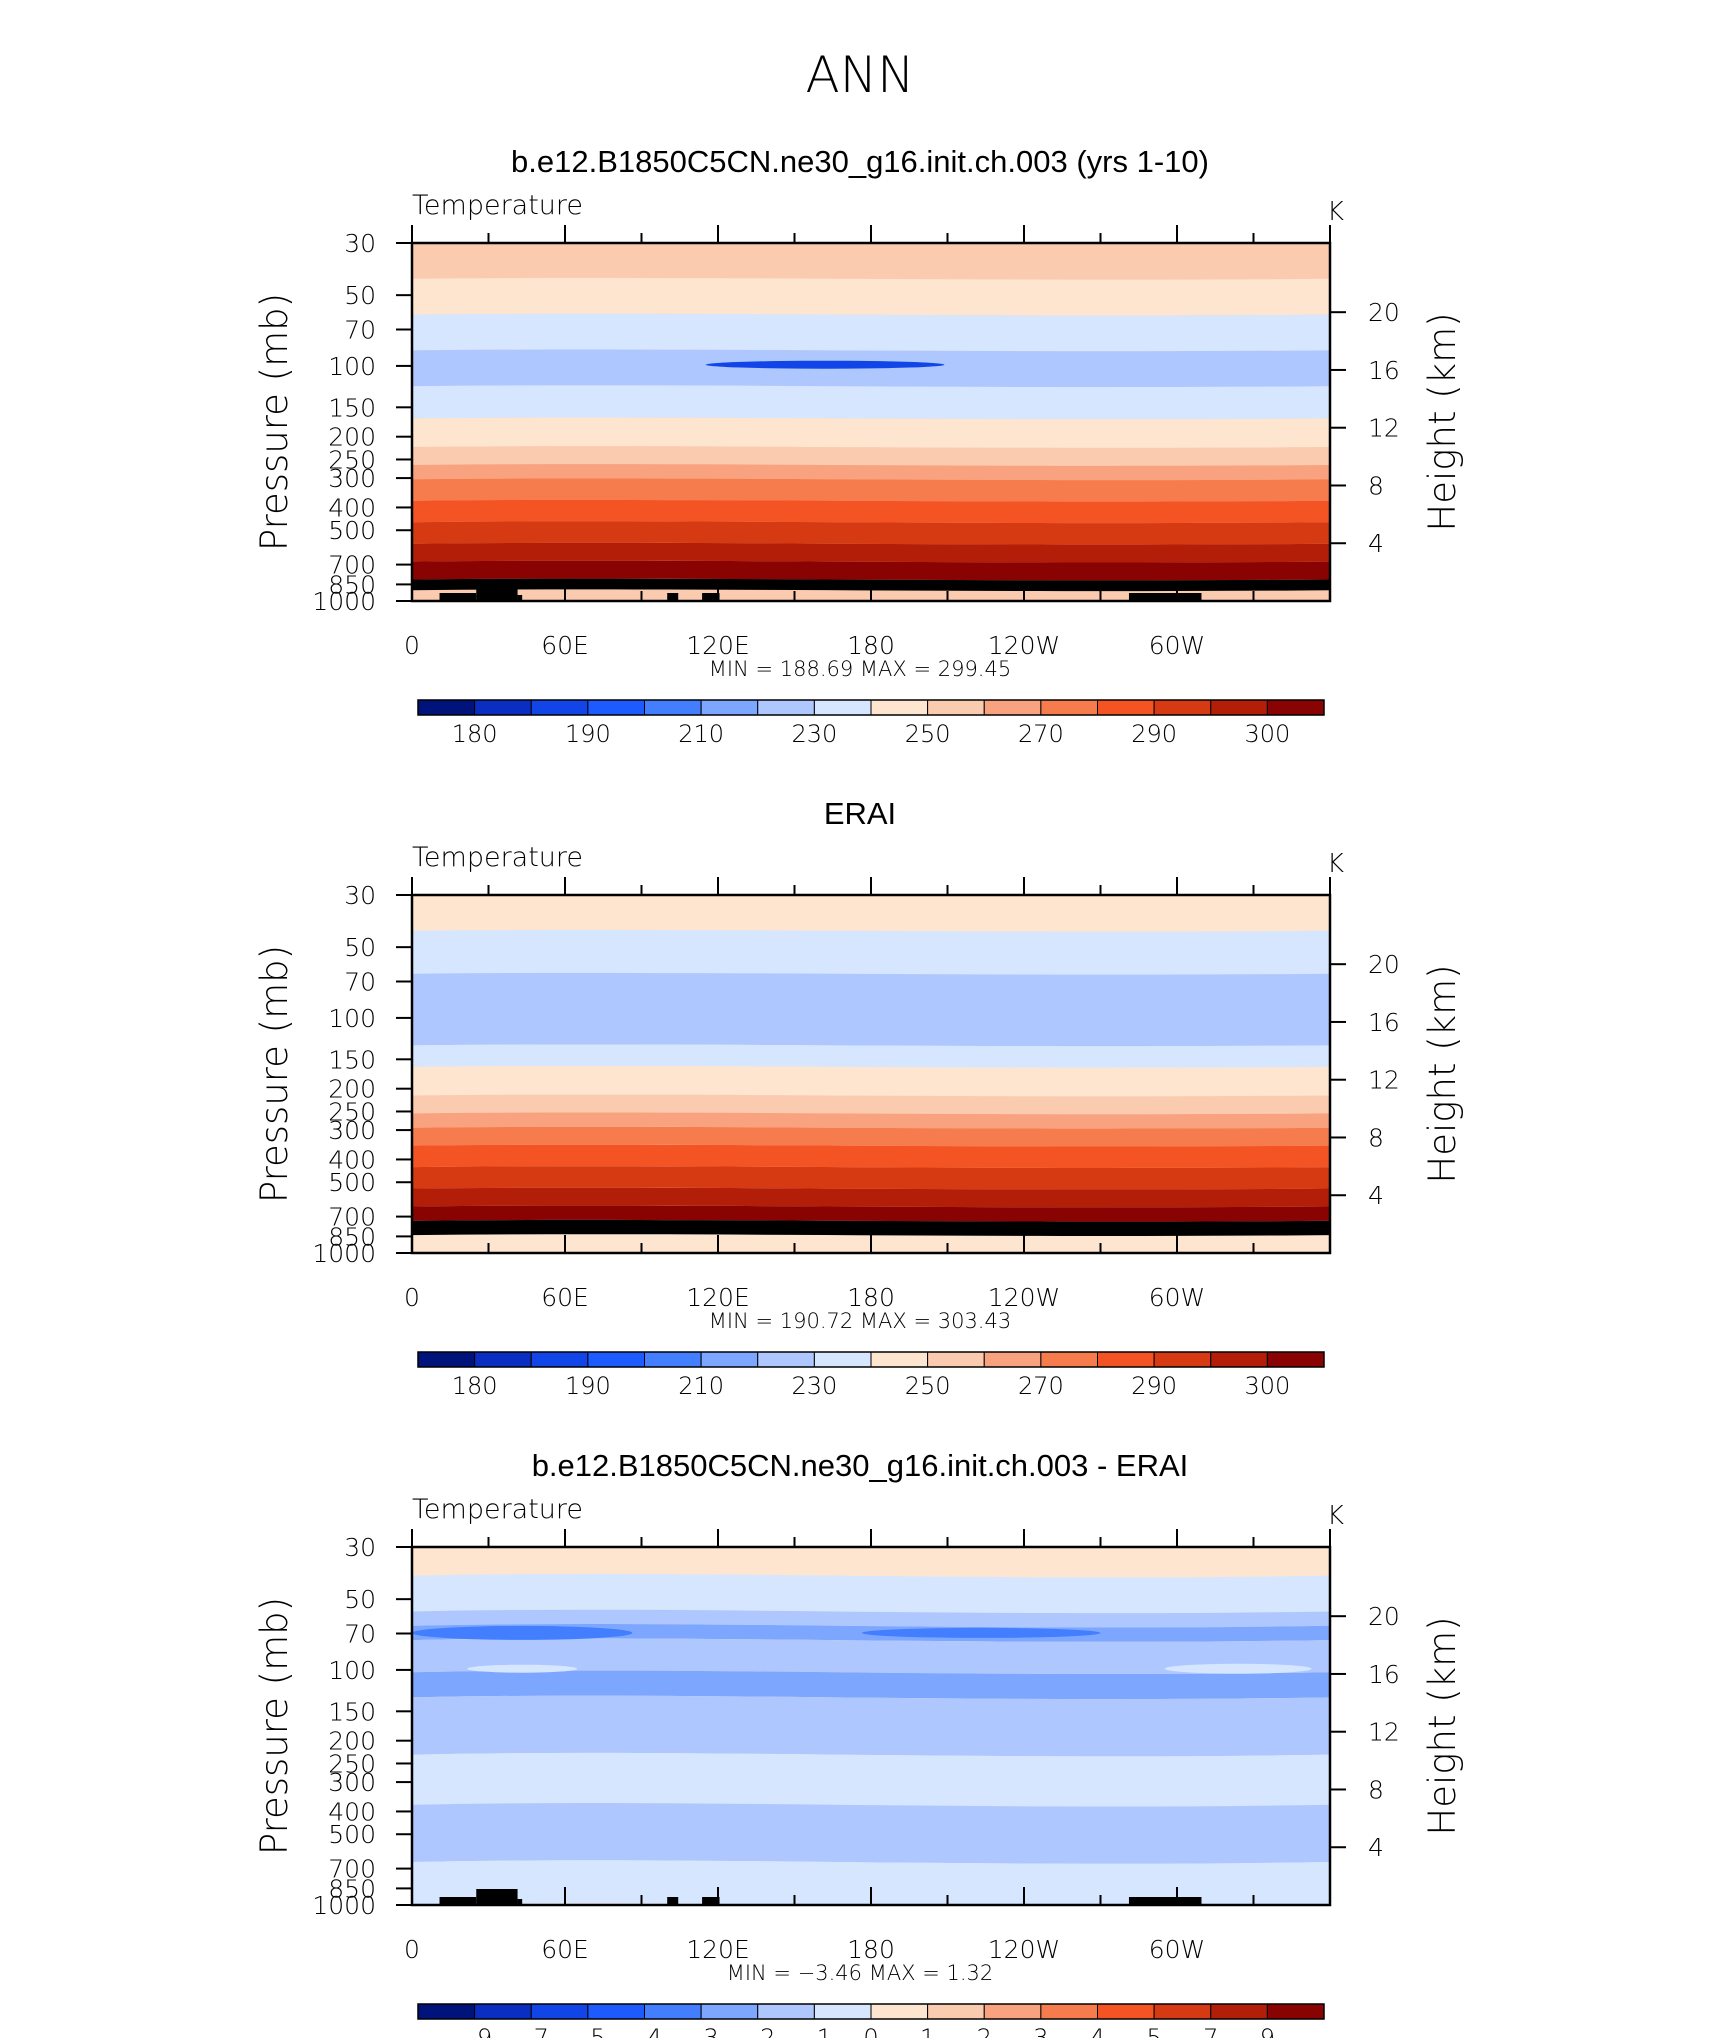 The width and height of the screenshot is (1710, 2038). What do you see at coordinates (871, 1074) in the screenshot?
I see `plot-area` at bounding box center [871, 1074].